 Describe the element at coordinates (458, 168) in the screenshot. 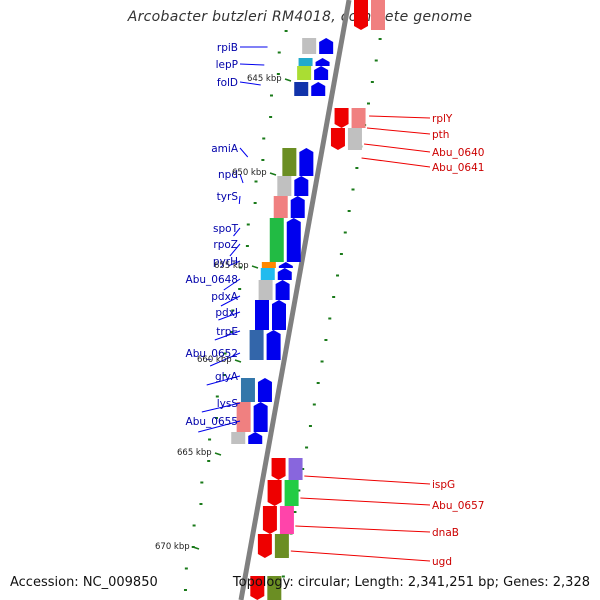

I see `gene-label-abu_0641: Abu_0641` at that location.